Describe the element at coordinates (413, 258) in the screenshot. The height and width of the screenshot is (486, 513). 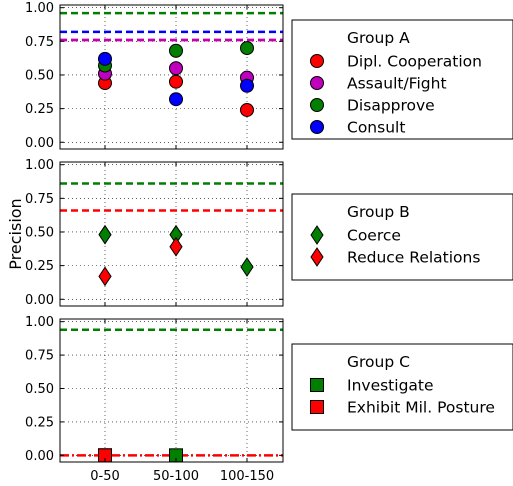
I see `legend-label-reduce-relations: Reduce Relations` at that location.